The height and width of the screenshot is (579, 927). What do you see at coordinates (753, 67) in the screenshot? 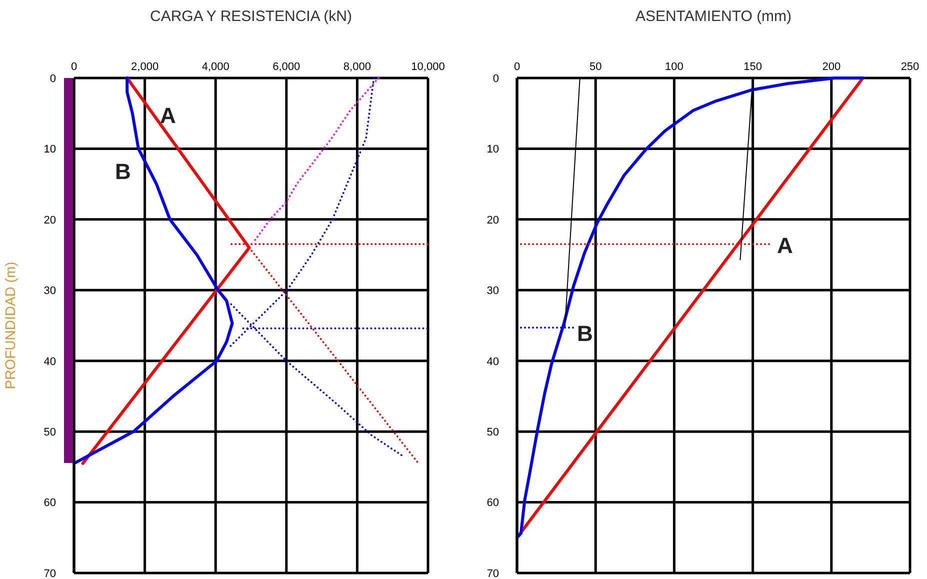
I see `x-tick-label: 150` at bounding box center [753, 67].